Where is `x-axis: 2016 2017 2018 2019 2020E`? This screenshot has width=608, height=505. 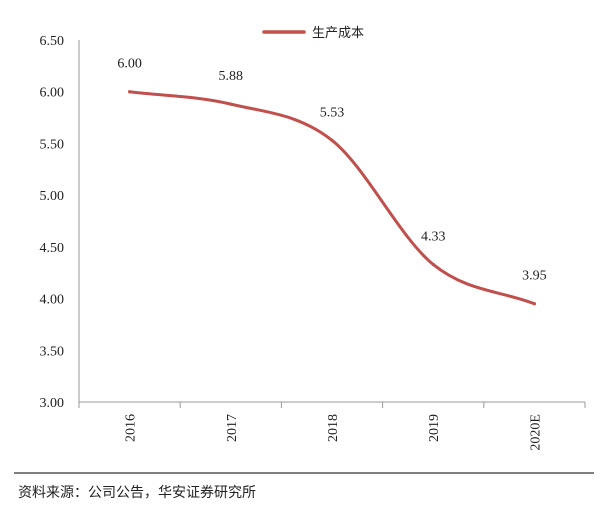 x-axis: 2016 2017 2018 2019 2020E is located at coordinates (332, 426).